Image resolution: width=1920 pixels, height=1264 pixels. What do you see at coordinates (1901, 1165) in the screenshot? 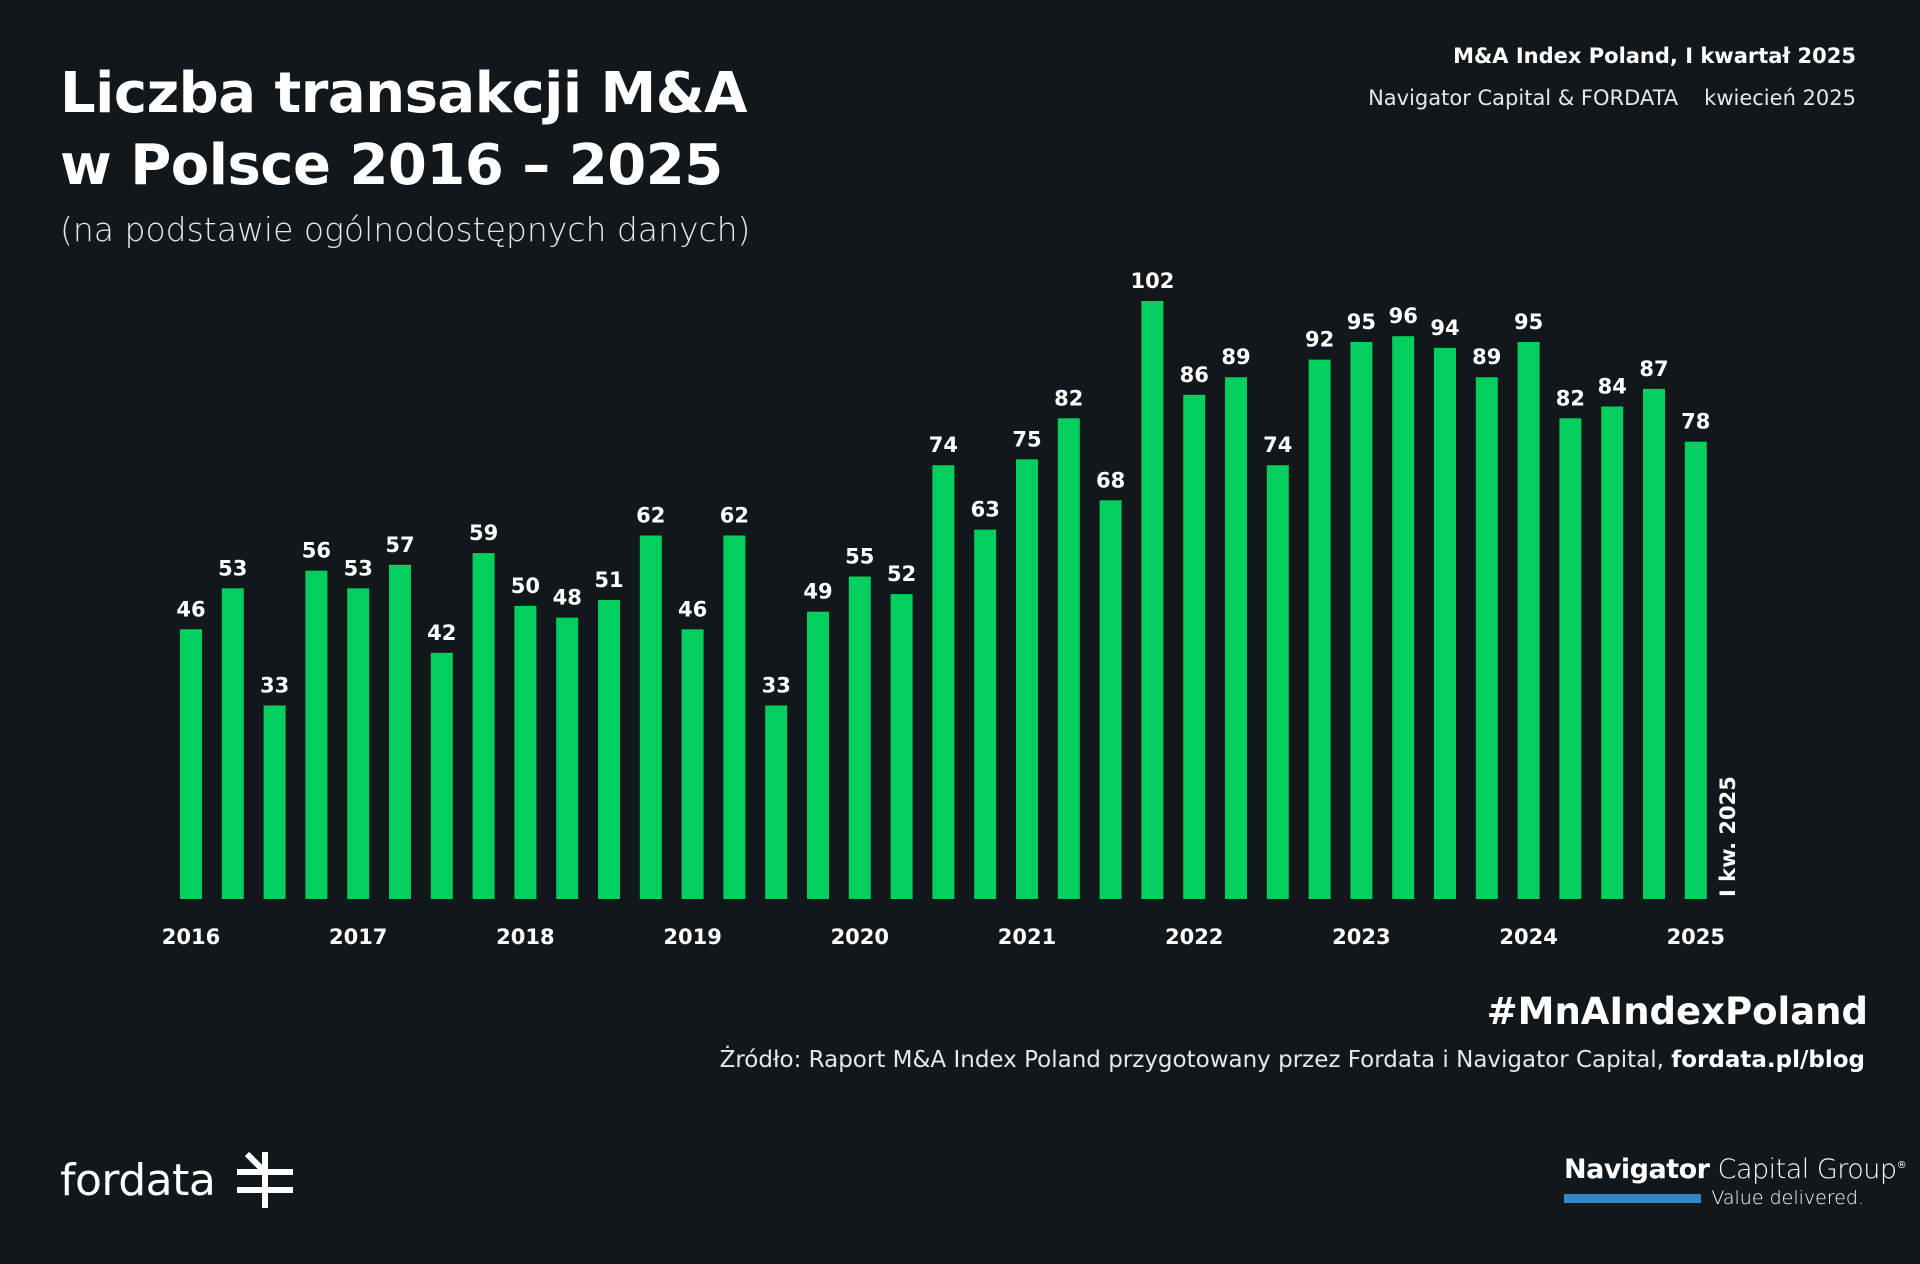
I see `registered-mark: ®` at bounding box center [1901, 1165].